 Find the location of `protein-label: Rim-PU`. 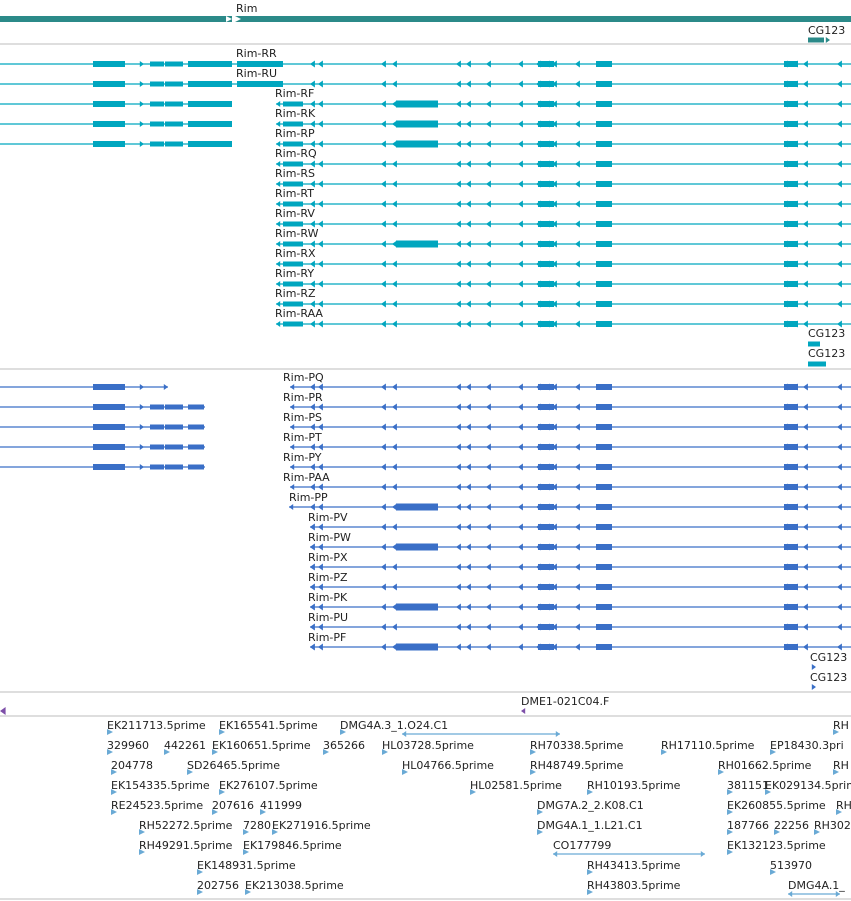

protein-label: Rim-PU is located at coordinates (328, 617).